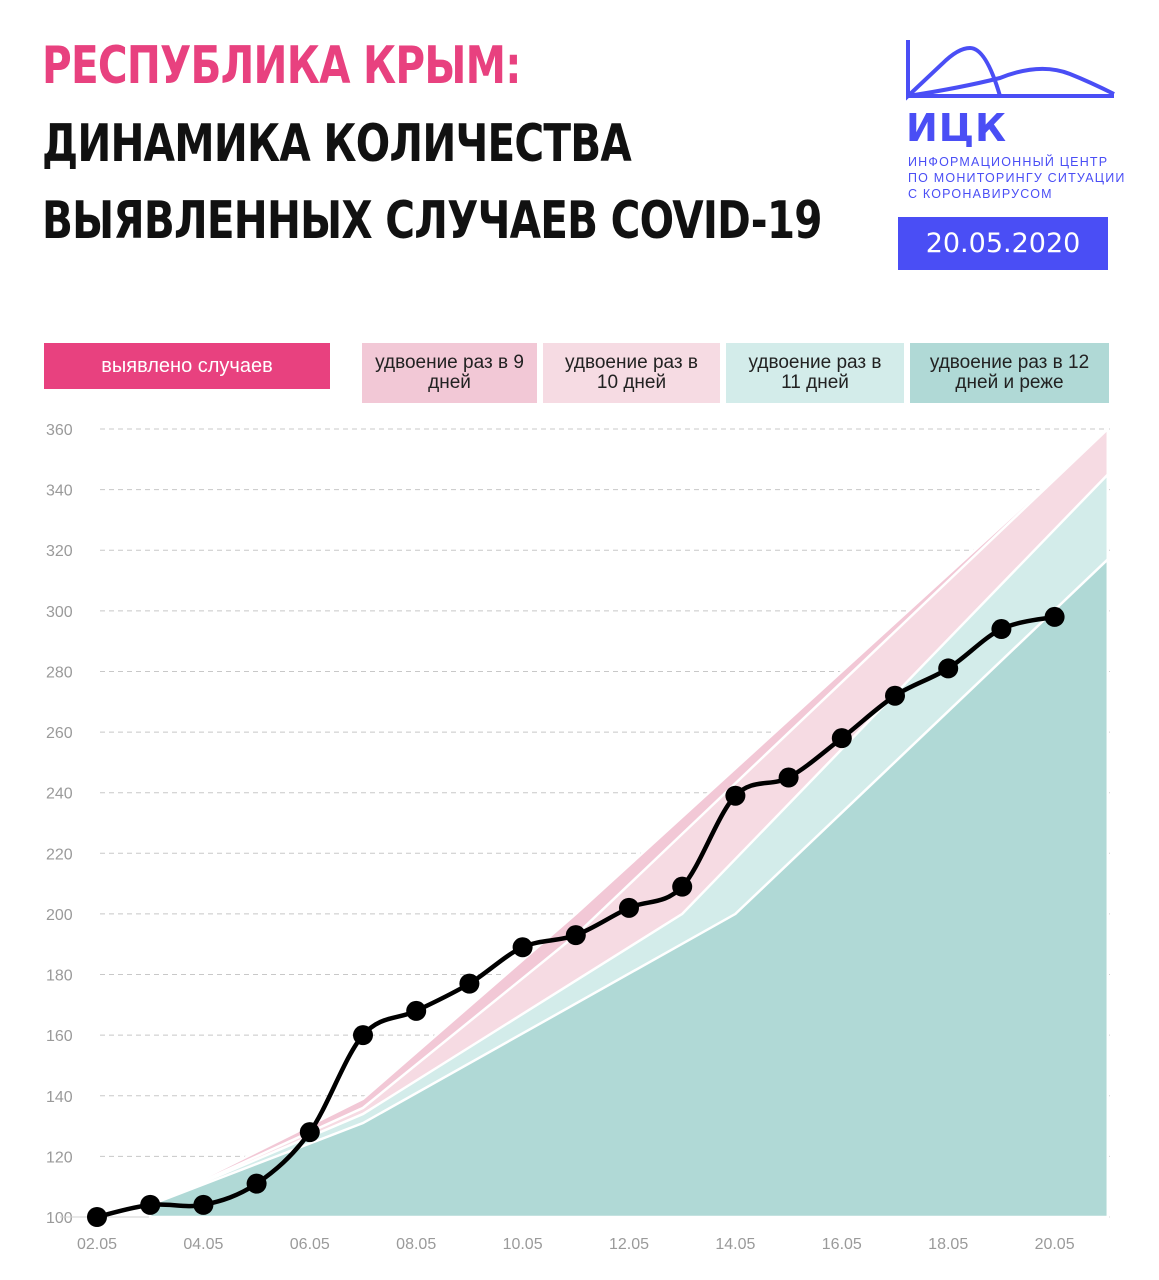  I want to click on date-badge: 20.05.2020, so click(1003, 243).